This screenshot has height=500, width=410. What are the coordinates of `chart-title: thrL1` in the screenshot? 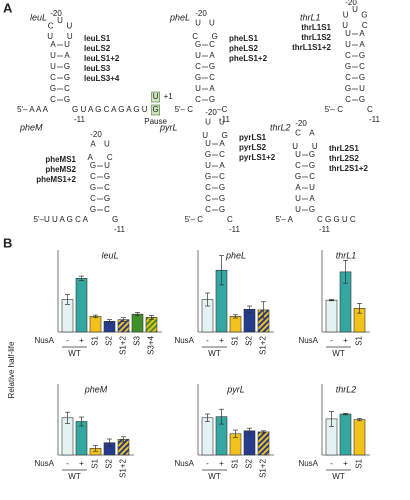 It's located at (346, 255).